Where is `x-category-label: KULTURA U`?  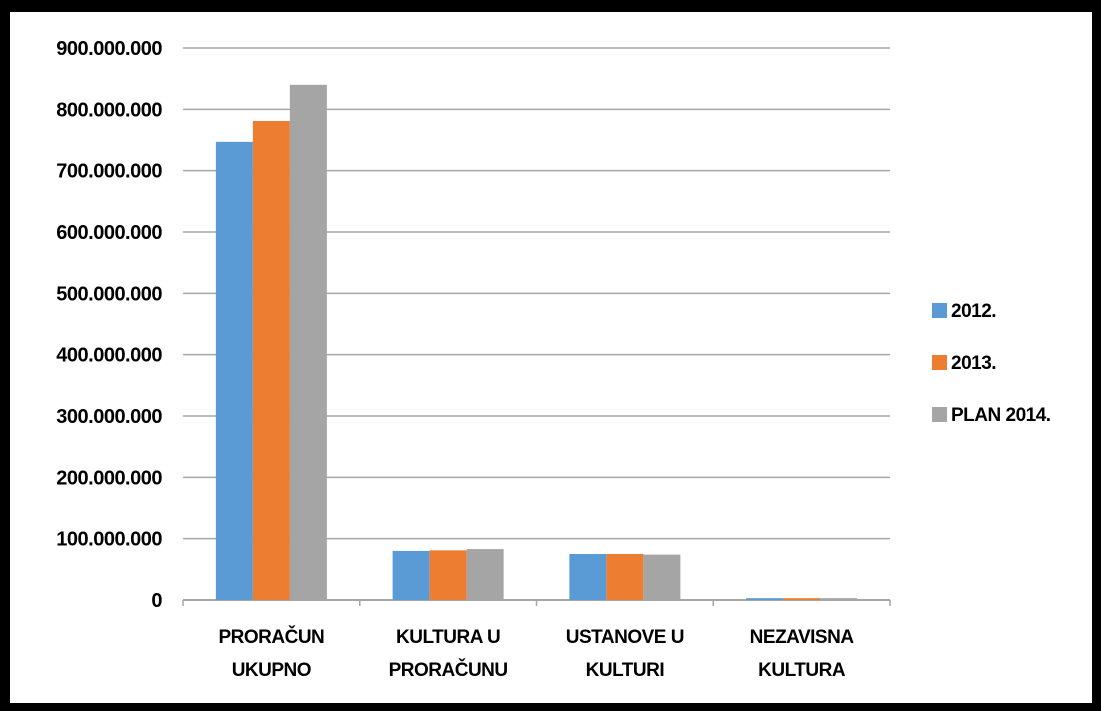
x-category-label: KULTURA U is located at coordinates (448, 637).